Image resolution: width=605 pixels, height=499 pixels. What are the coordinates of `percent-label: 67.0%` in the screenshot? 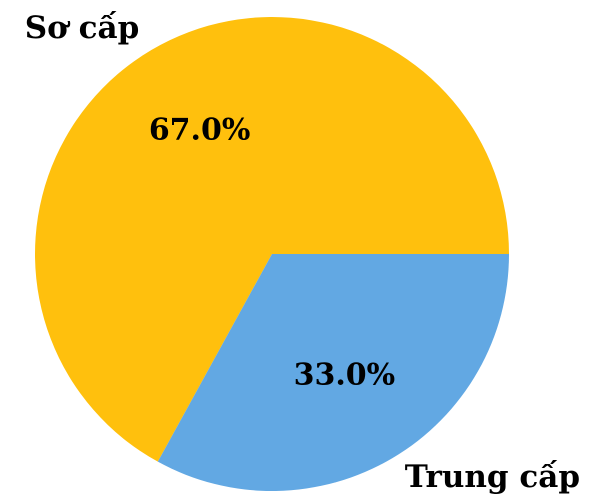 It's located at (200, 130).